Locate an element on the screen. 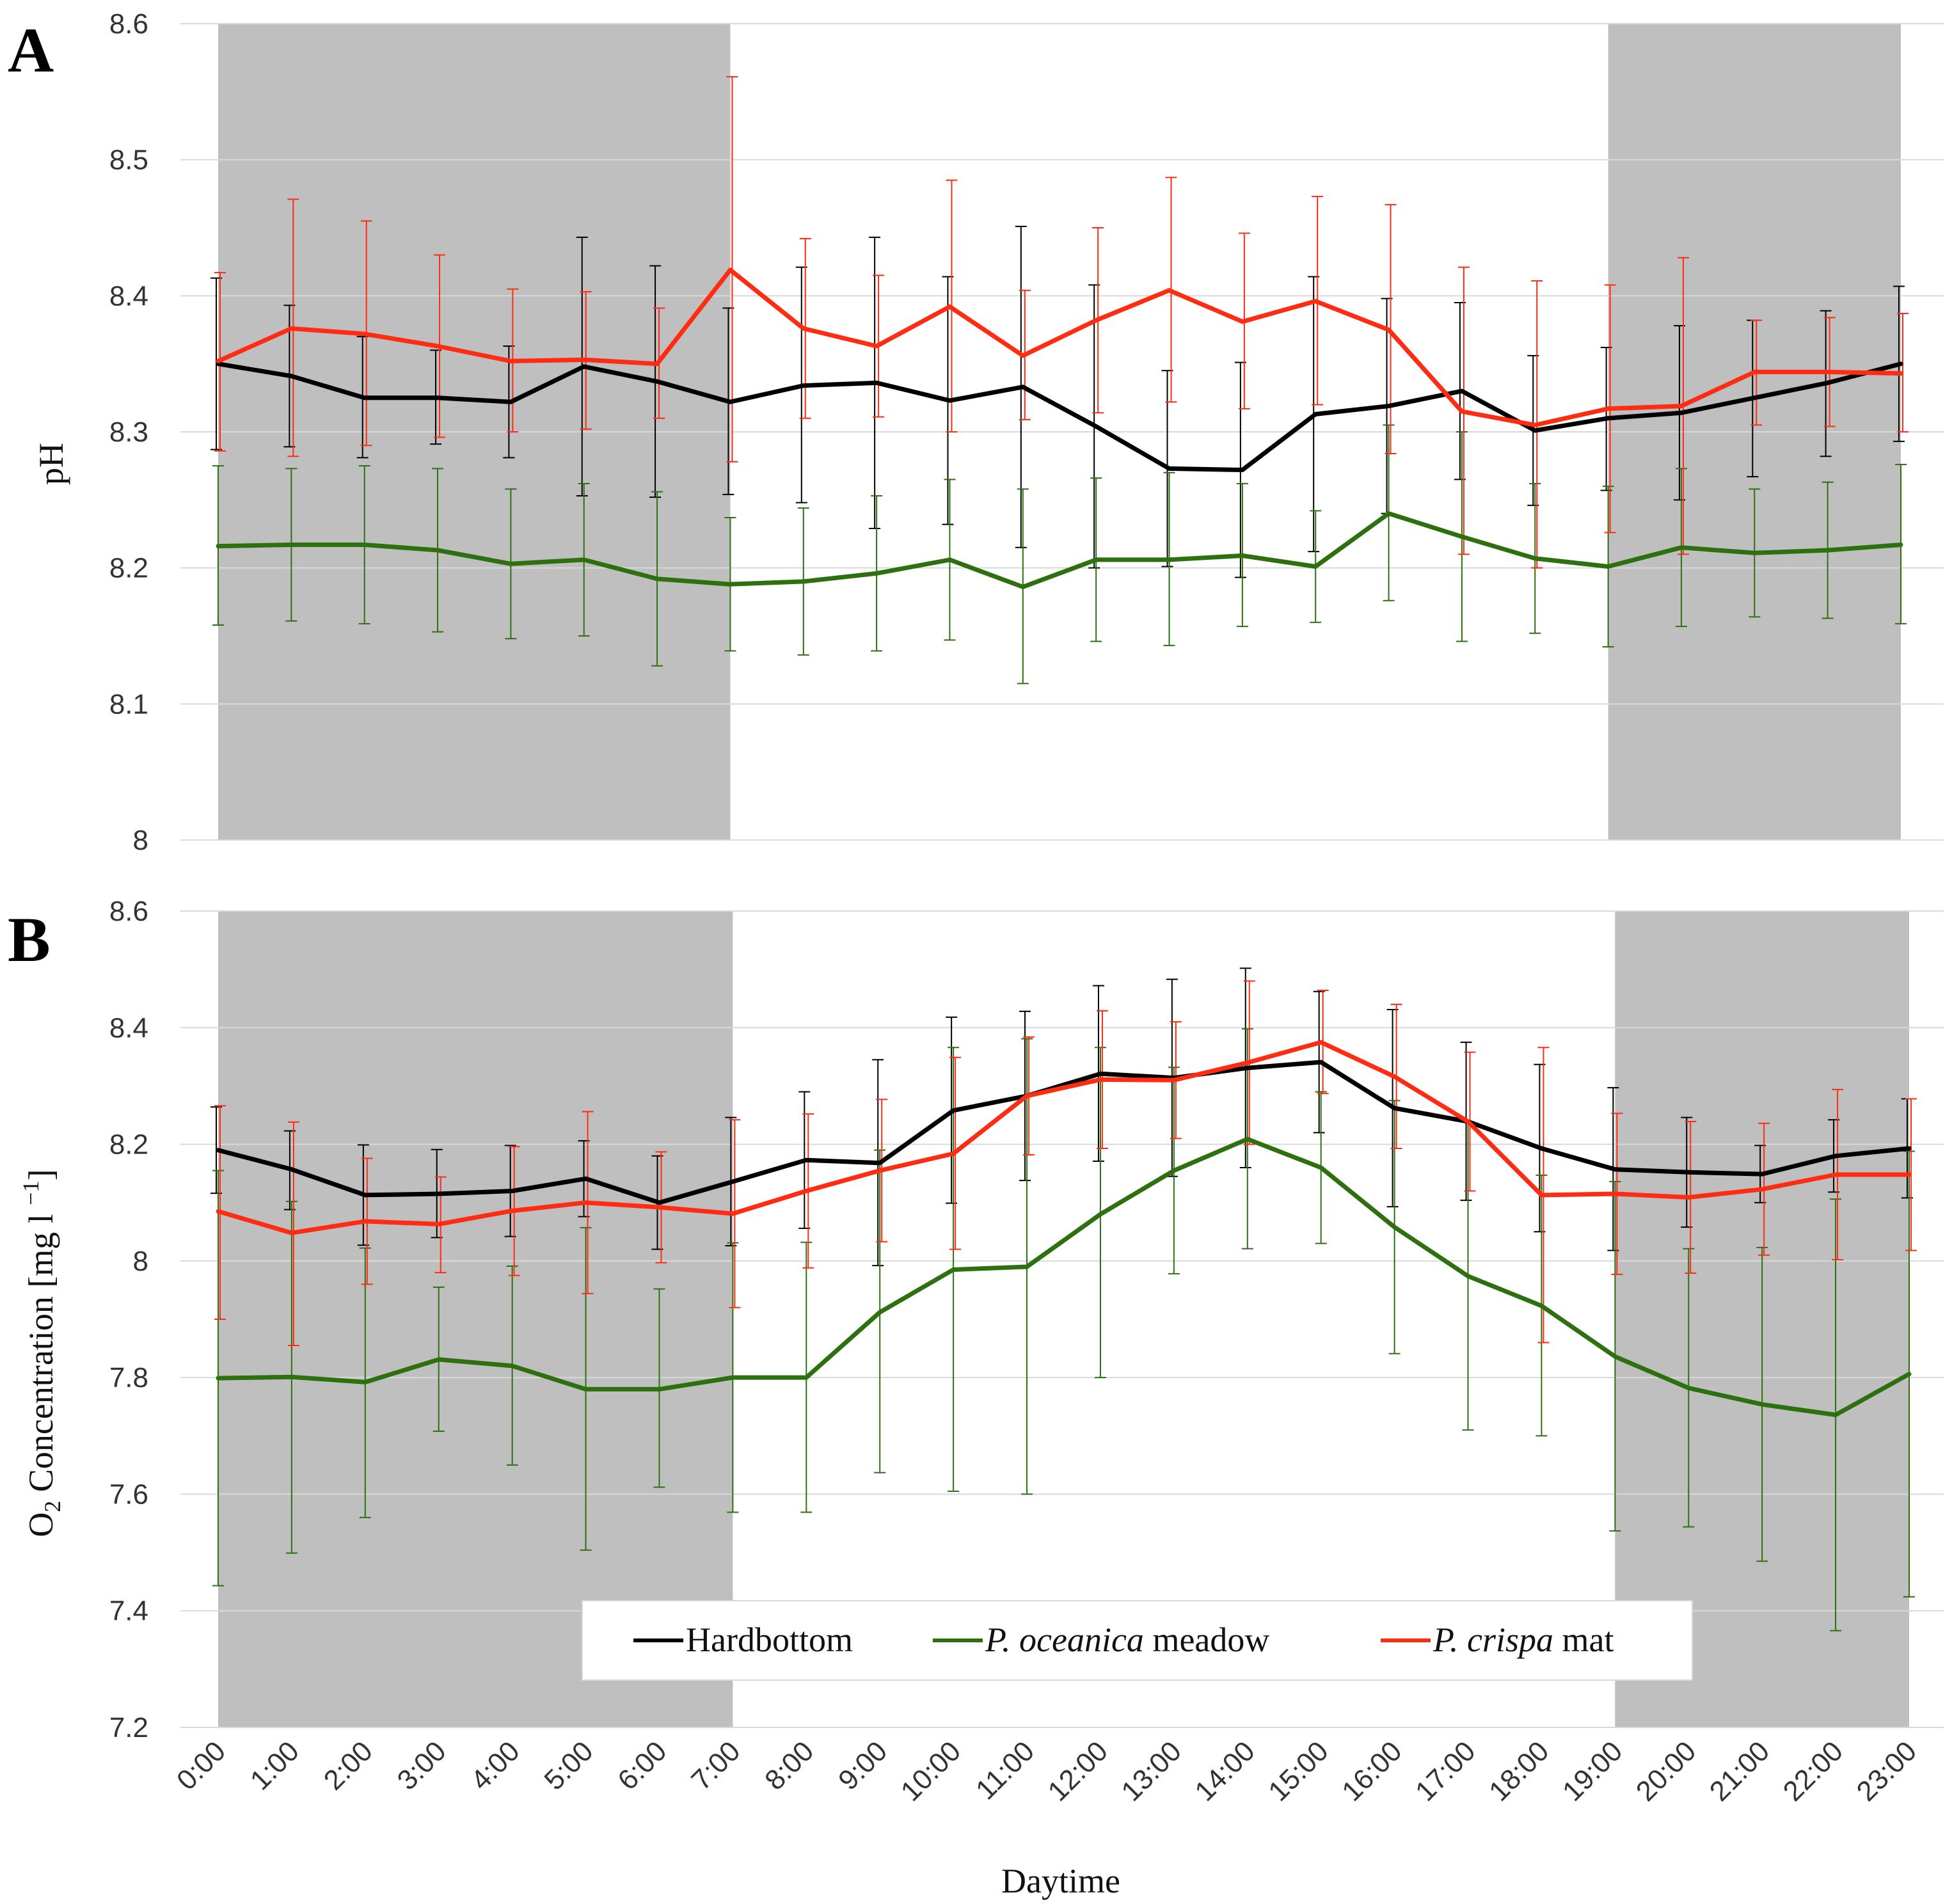 Image resolution: width=1952 pixels, height=1904 pixels. legend-oceanica-habitat: meadow is located at coordinates (1206, 1640).